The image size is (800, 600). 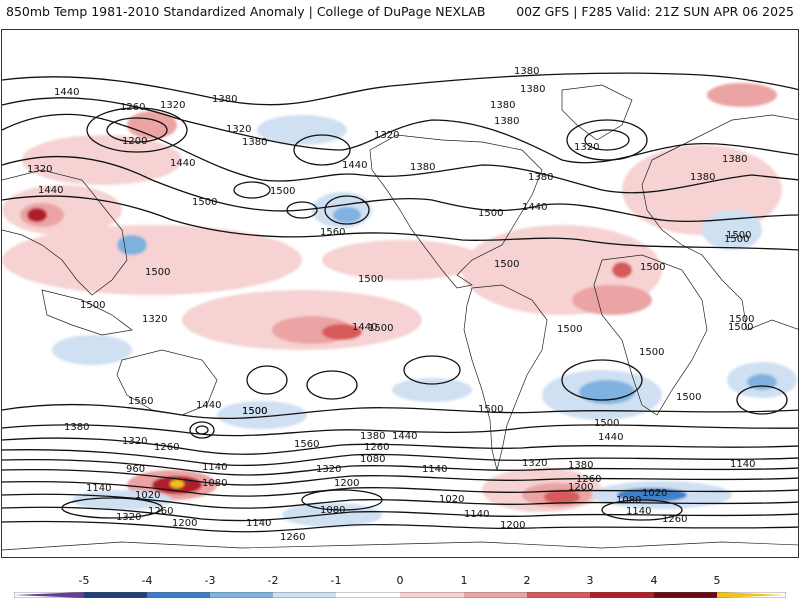 What do you see at coordinates (464, 580) in the screenshot?
I see `colorbar-tick-label: 1` at bounding box center [464, 580].